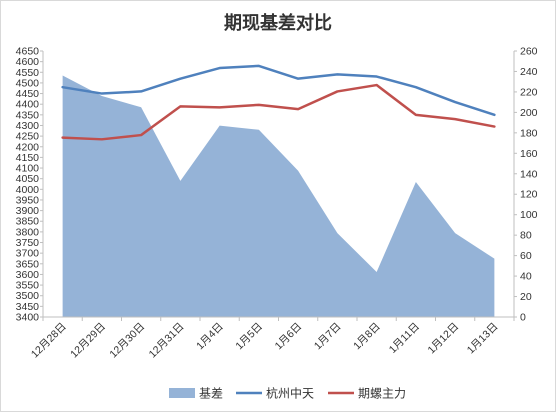  Describe the element at coordinates (88, 341) in the screenshot. I see `x-tick-label: 12月29日` at that location.